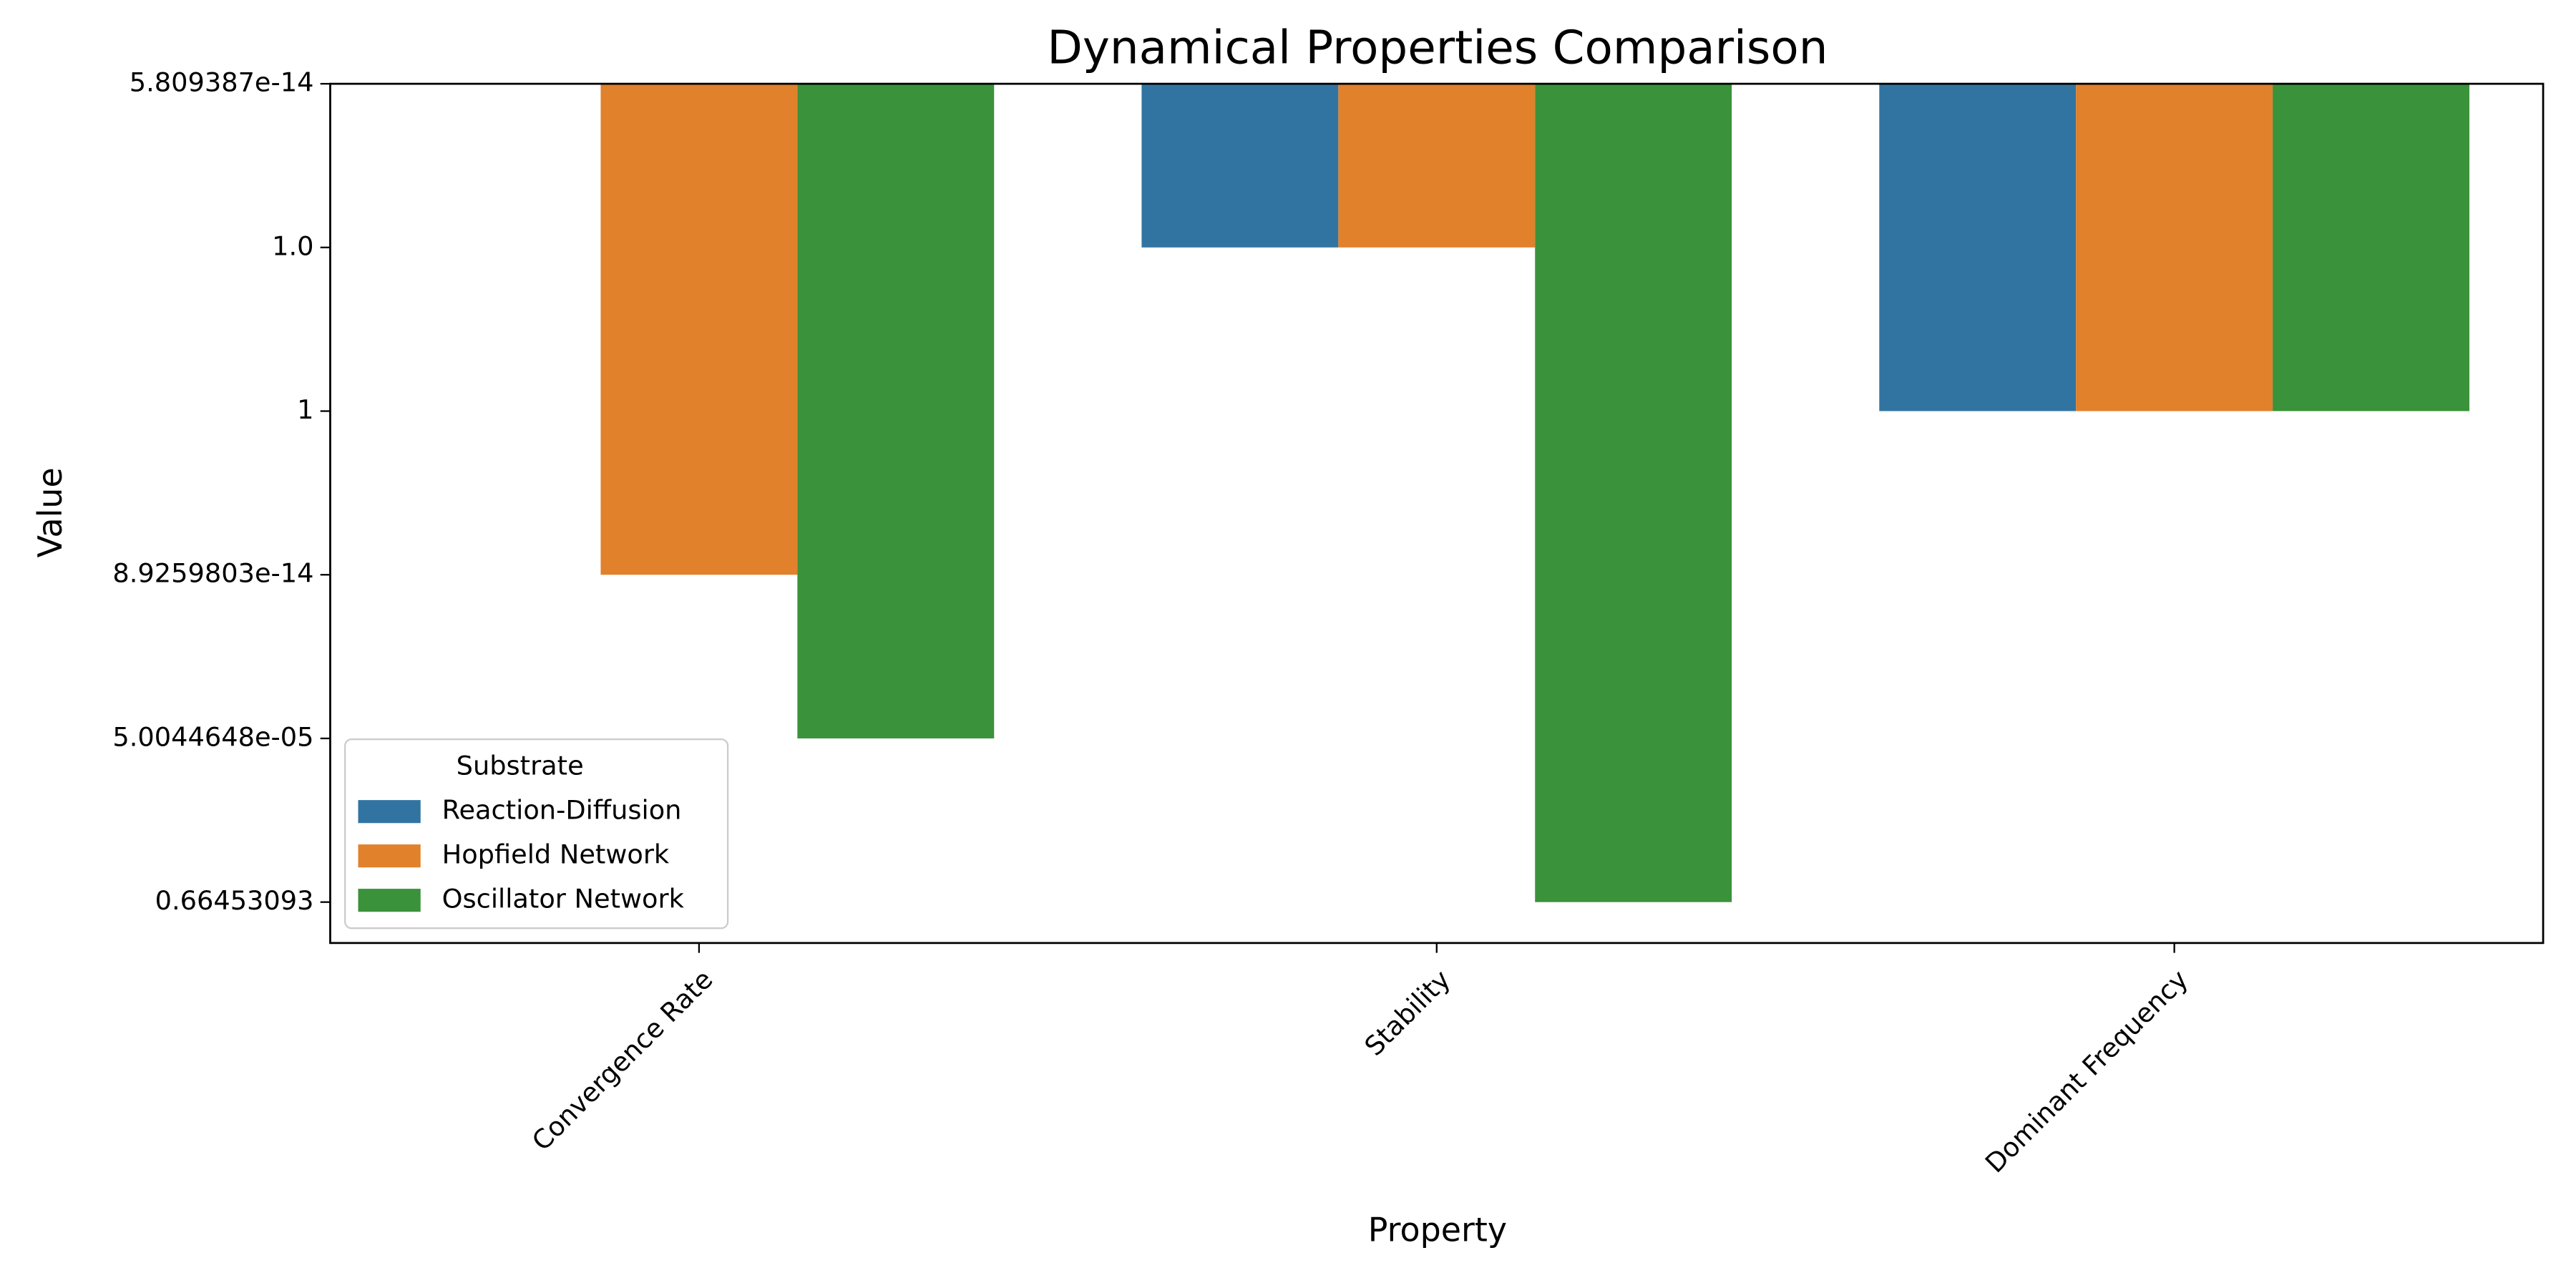 The width and height of the screenshot is (2576, 1288). Describe the element at coordinates (562, 810) in the screenshot. I see `legend-label: Reaction-Diffusion` at that location.